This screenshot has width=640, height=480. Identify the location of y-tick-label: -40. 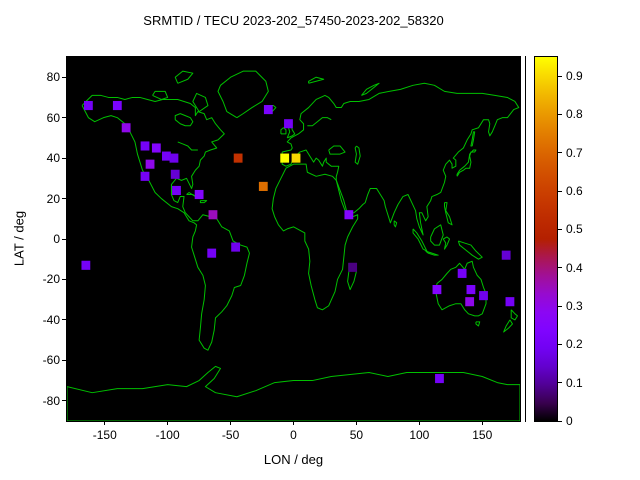
(51, 319).